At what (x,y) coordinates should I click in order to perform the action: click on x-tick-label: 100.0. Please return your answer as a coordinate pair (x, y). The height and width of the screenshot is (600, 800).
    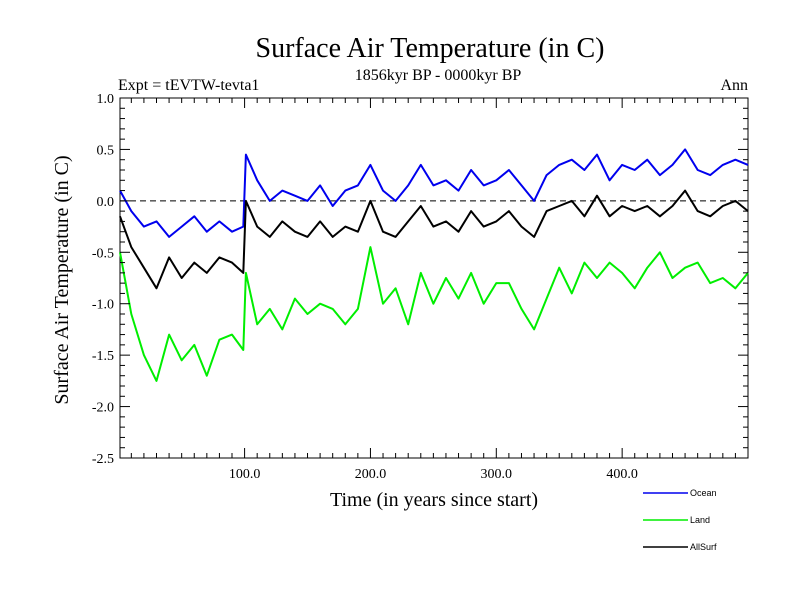
    Looking at the image, I should click on (245, 474).